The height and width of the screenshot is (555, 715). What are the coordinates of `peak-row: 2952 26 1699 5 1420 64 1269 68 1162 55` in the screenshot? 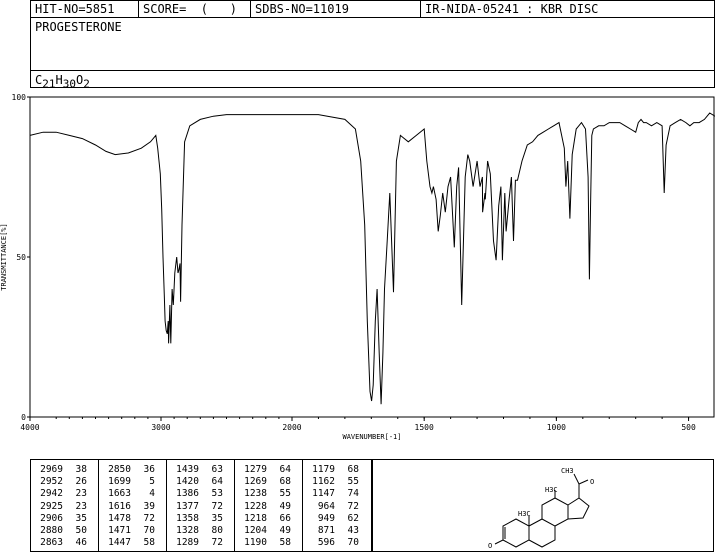 It's located at (201, 482).